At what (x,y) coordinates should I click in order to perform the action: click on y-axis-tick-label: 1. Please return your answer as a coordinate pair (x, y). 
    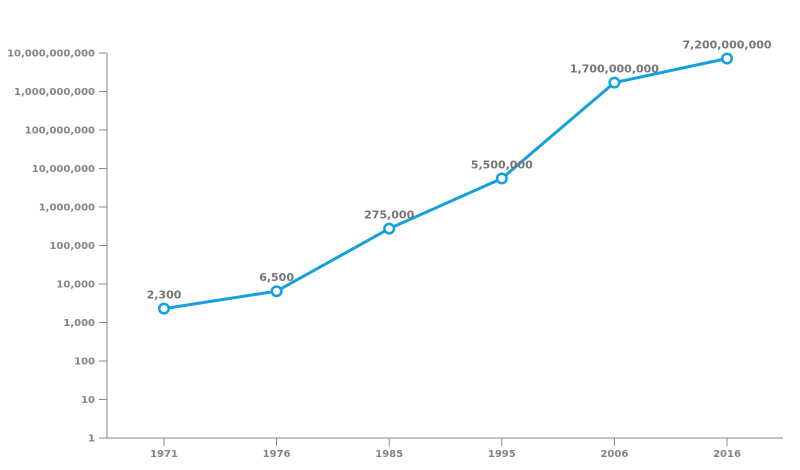
    Looking at the image, I should click on (91, 439).